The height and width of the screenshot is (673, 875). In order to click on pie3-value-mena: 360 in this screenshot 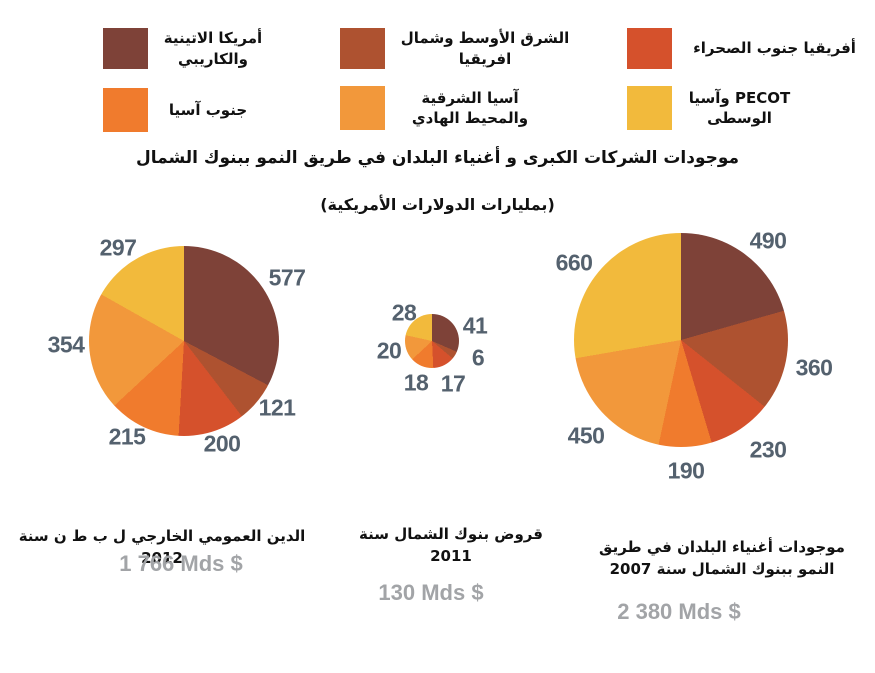, I will do `click(814, 367)`.